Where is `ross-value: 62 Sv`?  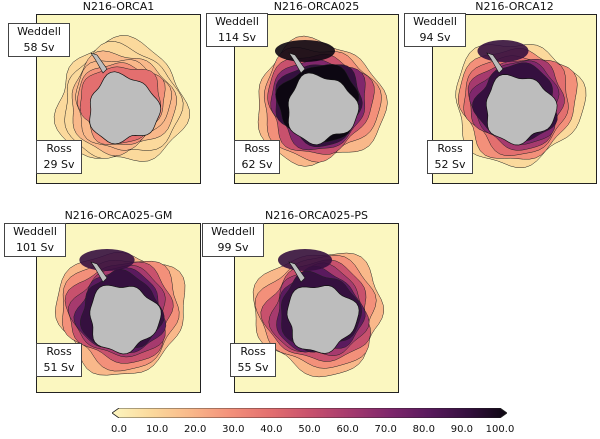
ross-value: 62 Sv is located at coordinates (257, 164).